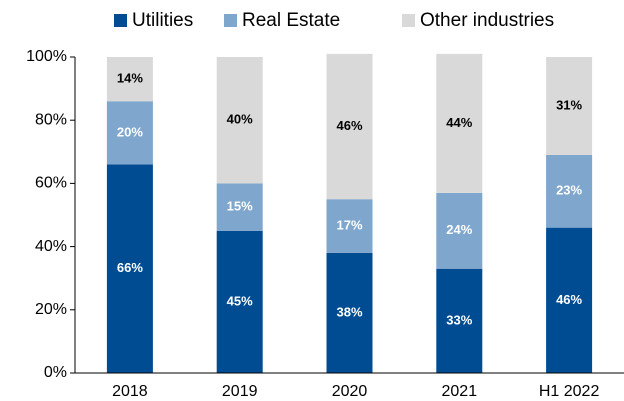 The image size is (624, 401). What do you see at coordinates (55, 372) in the screenshot?
I see `y-tick-label: 0%` at bounding box center [55, 372].